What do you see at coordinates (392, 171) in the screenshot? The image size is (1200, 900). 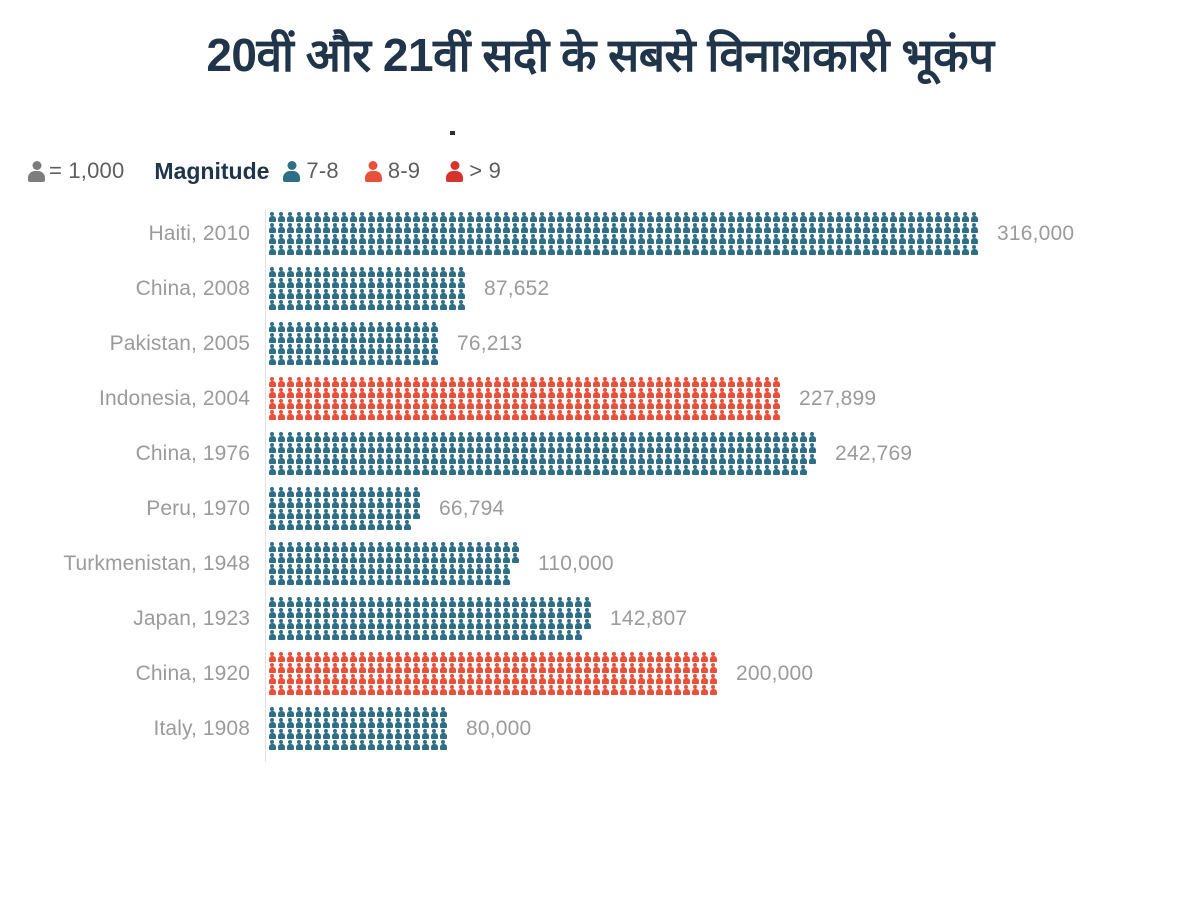 I see `legend-item-8-9: 8-9` at bounding box center [392, 171].